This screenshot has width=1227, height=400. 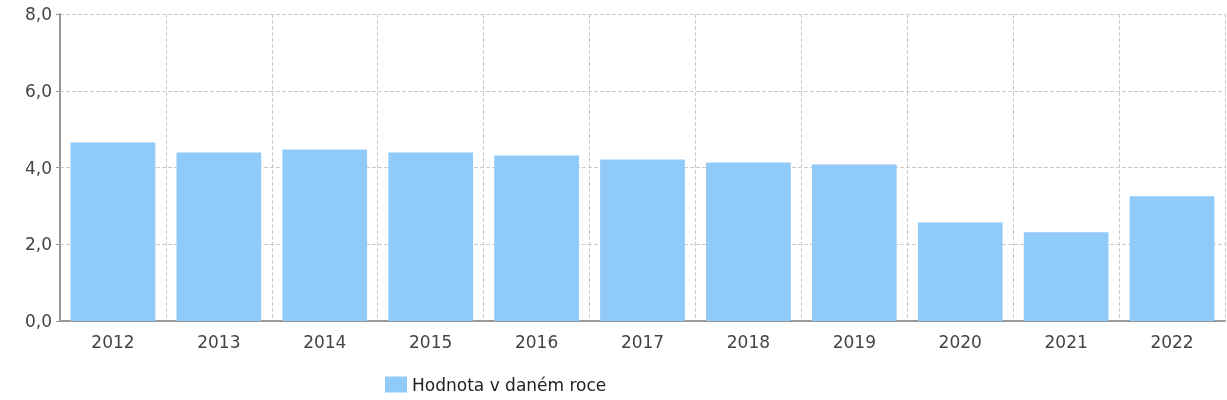 What do you see at coordinates (509, 384) in the screenshot?
I see `legend-label: Hodnota v daném roce` at bounding box center [509, 384].